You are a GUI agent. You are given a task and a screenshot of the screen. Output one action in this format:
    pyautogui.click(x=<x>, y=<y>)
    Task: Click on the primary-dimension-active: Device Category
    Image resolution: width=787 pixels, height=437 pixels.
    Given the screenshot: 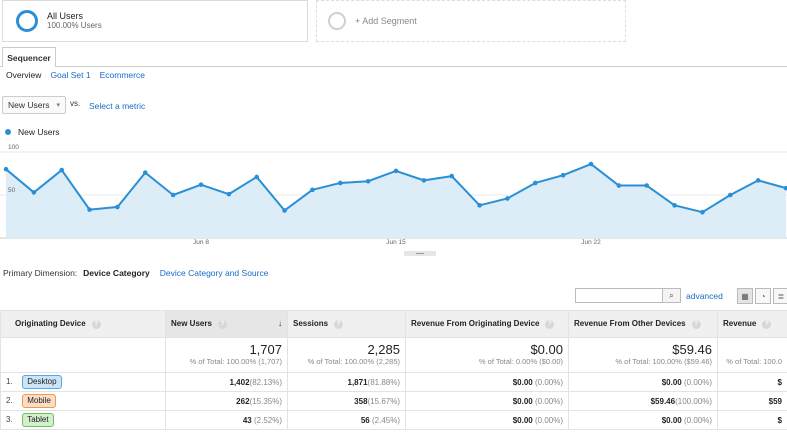 What is the action you would take?
    pyautogui.click(x=116, y=273)
    